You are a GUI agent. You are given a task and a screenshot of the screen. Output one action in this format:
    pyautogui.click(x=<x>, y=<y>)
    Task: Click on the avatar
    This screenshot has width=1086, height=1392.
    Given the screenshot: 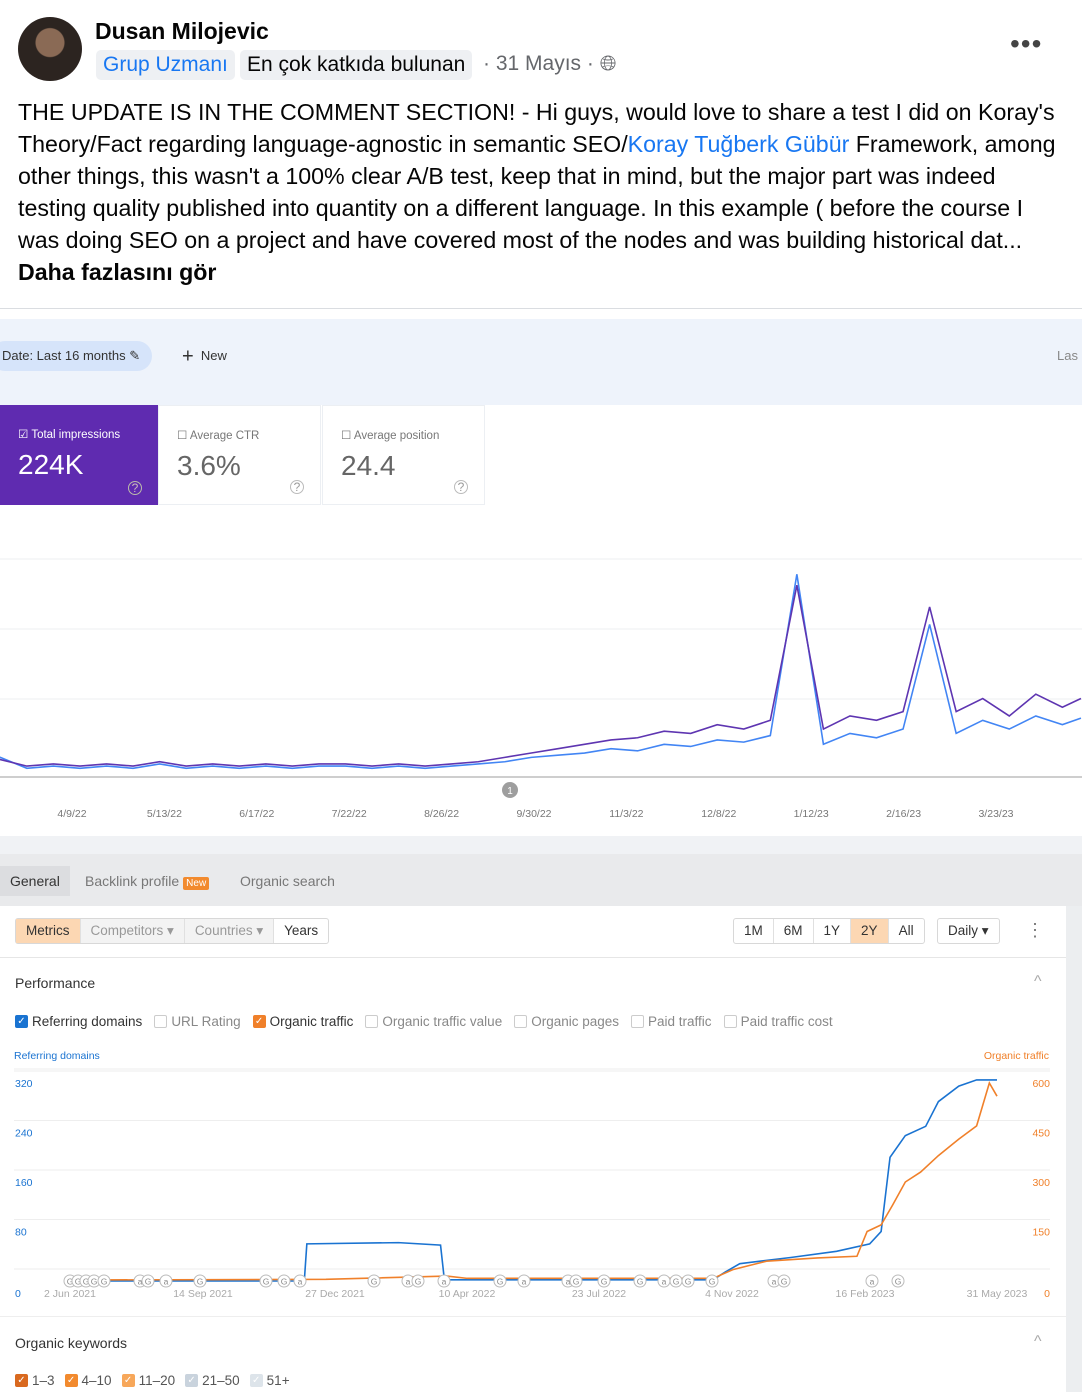 What is the action you would take?
    pyautogui.click(x=50, y=49)
    